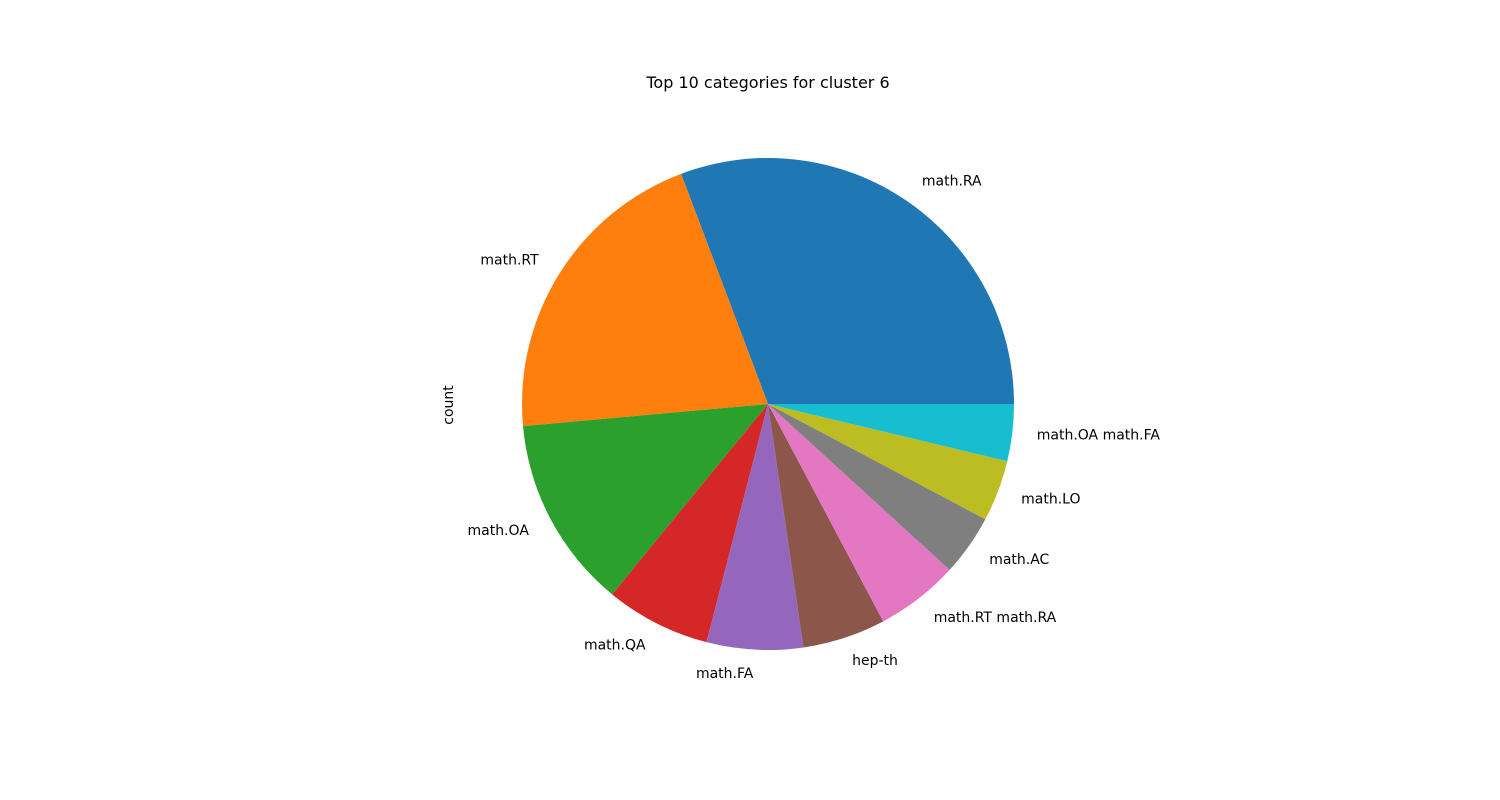 This screenshot has width=1500, height=800. What do you see at coordinates (891, 433) in the screenshot?
I see `pie-slice-math-oa-math-fa` at bounding box center [891, 433].